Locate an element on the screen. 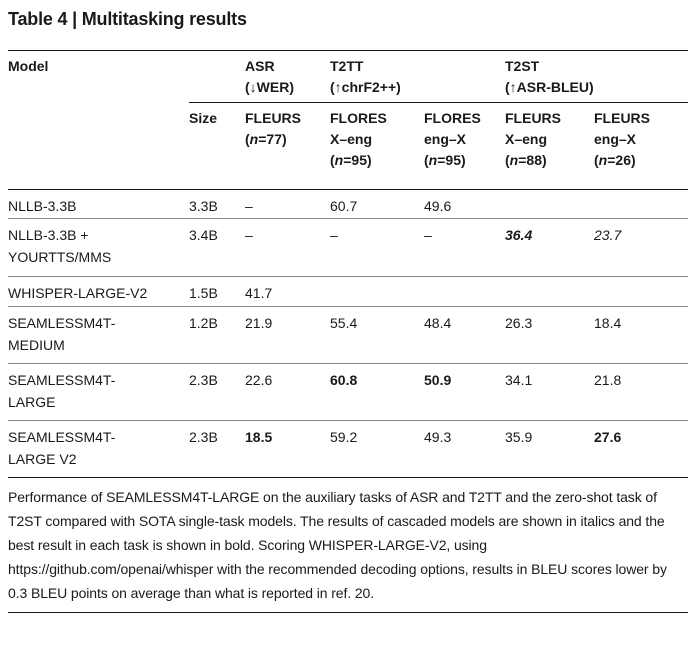  col-header-t2tt-flores-engx: FLORES eng–X (n=95) is located at coordinates (464, 146).